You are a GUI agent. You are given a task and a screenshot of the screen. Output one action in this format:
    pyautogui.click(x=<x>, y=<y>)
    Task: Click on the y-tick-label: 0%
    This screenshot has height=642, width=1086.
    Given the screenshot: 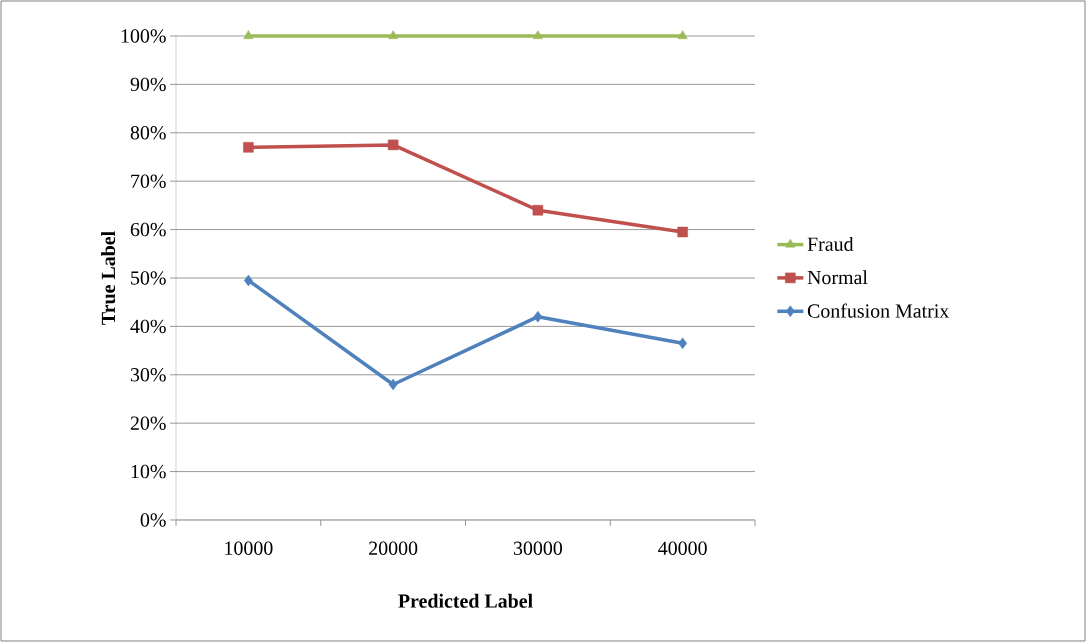 What is the action you would take?
    pyautogui.click(x=153, y=520)
    